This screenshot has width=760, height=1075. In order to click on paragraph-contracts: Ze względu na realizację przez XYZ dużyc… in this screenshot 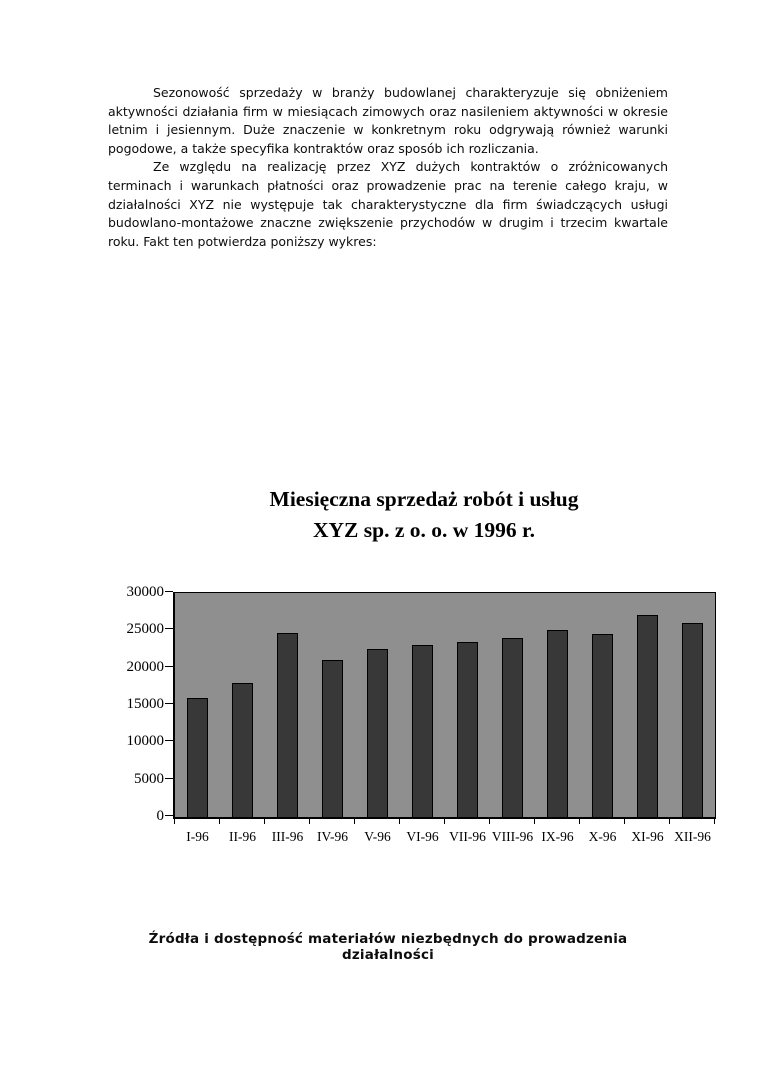, I will do `click(388, 204)`.